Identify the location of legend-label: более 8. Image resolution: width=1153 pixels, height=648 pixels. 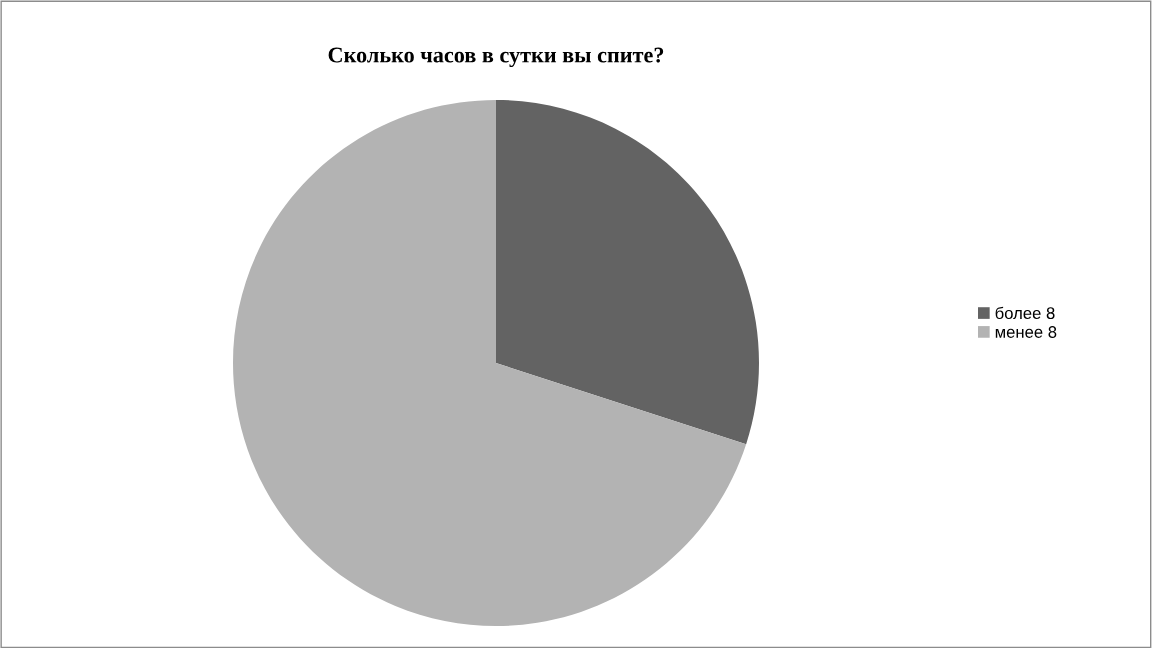
(1025, 313).